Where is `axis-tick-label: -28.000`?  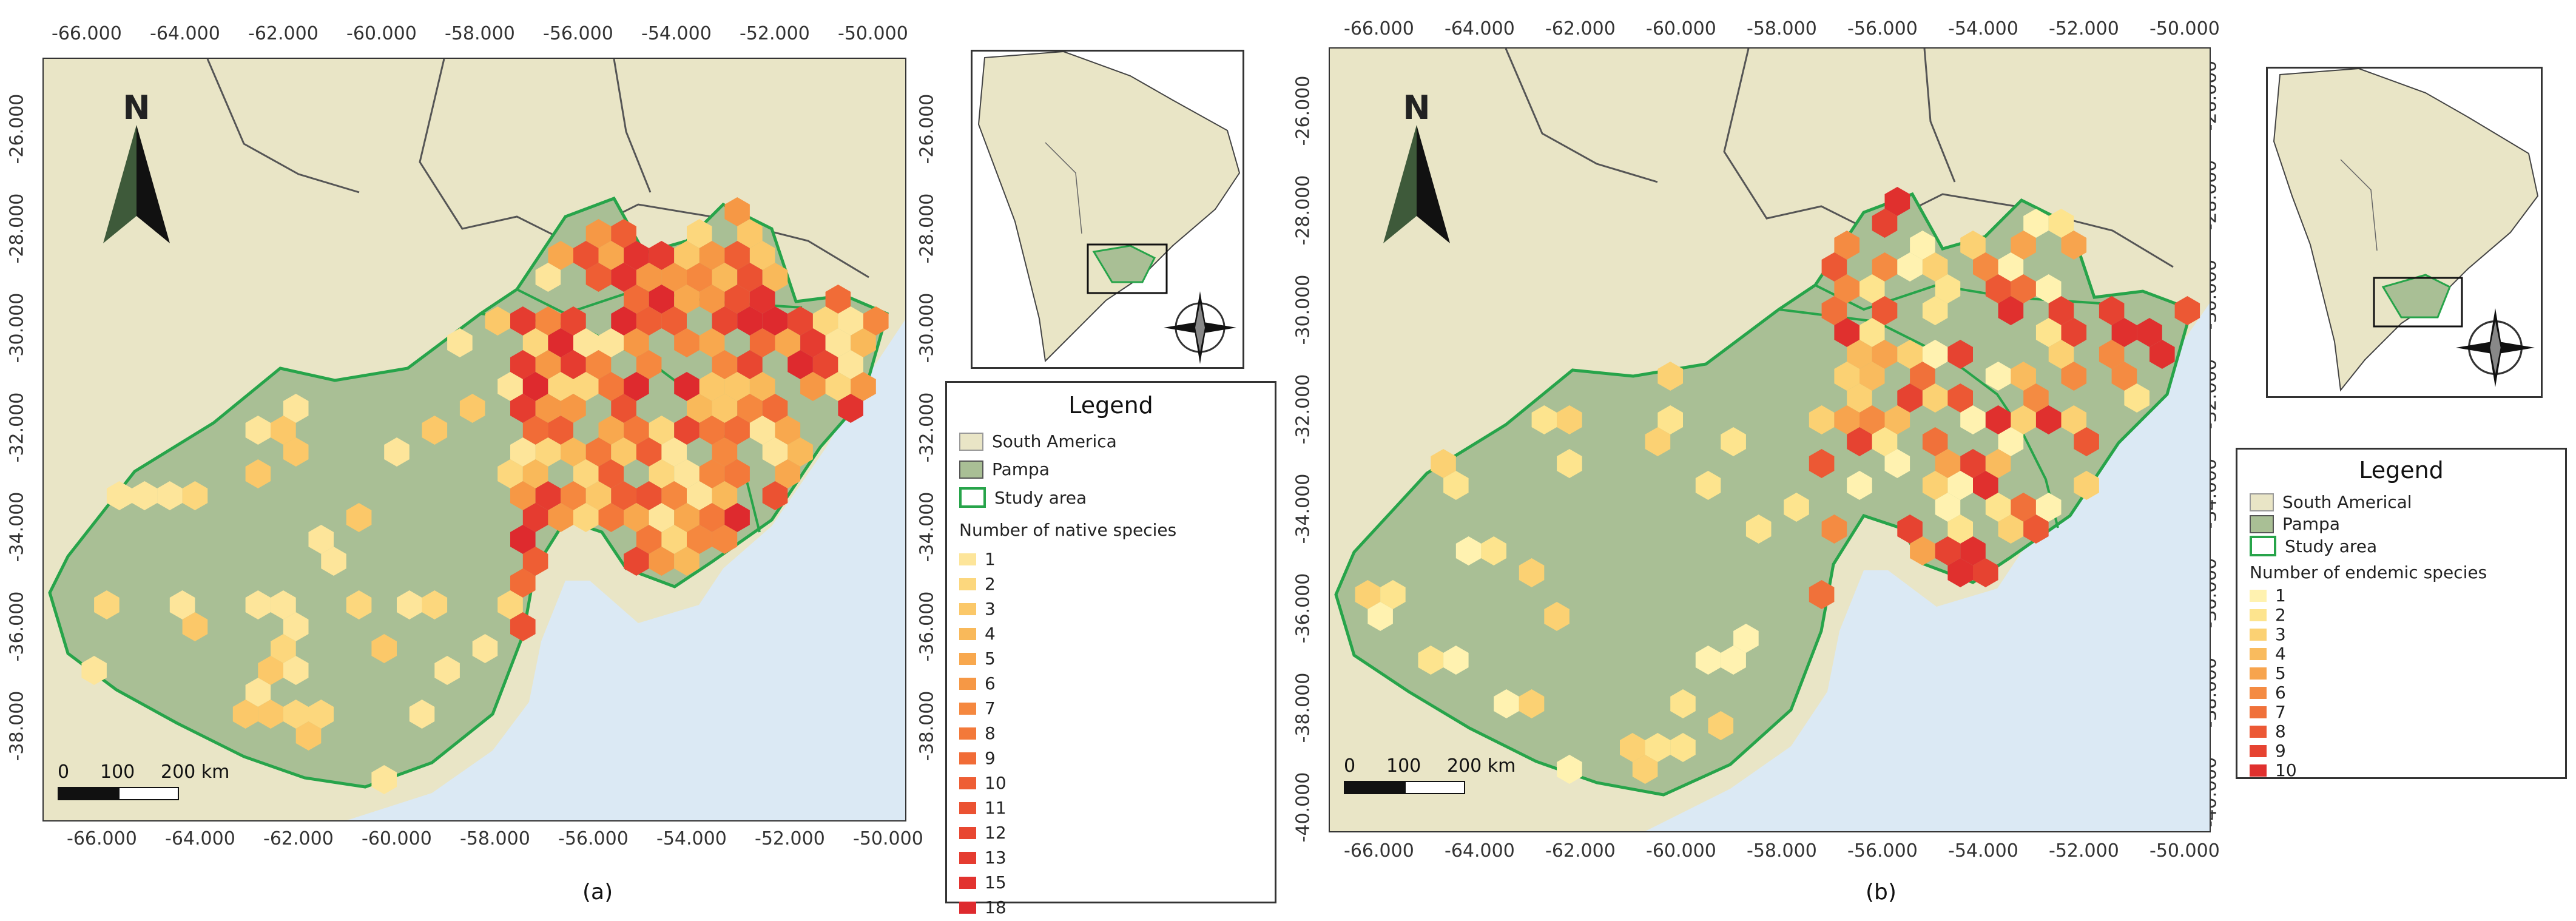 axis-tick-label: -28.000 is located at coordinates (927, 229).